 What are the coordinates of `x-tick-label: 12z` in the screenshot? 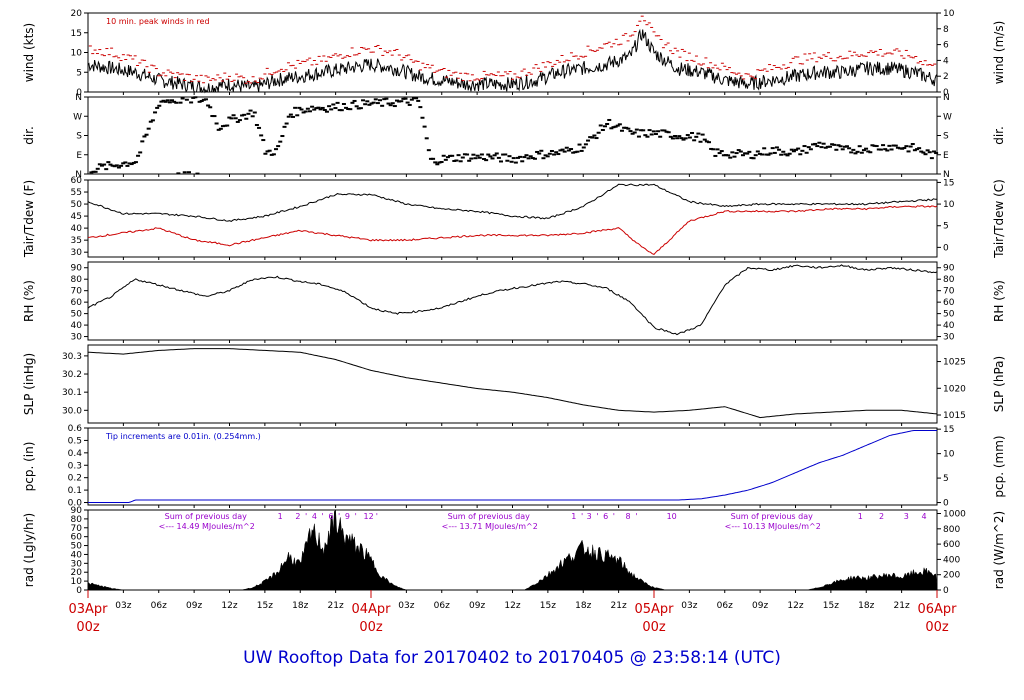 It's located at (229, 606).